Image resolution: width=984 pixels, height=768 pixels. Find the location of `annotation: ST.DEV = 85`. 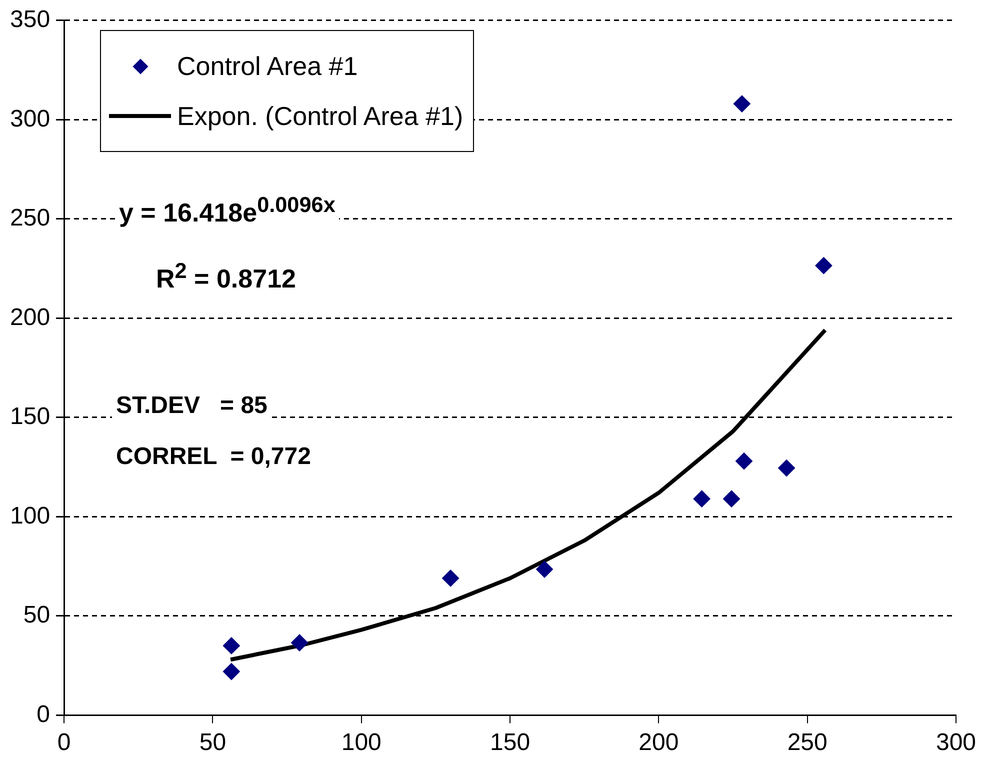

annotation: ST.DEV = 85 is located at coordinates (192, 406).